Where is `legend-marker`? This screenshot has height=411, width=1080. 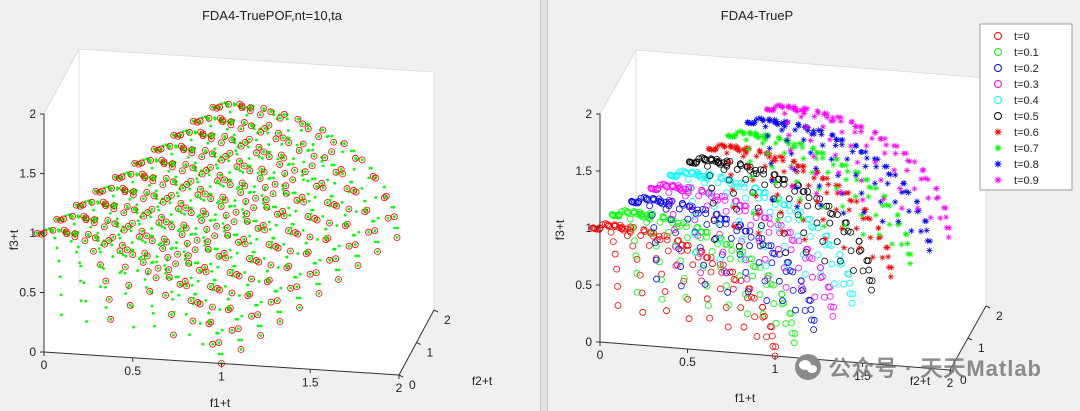 legend-marker is located at coordinates (998, 84).